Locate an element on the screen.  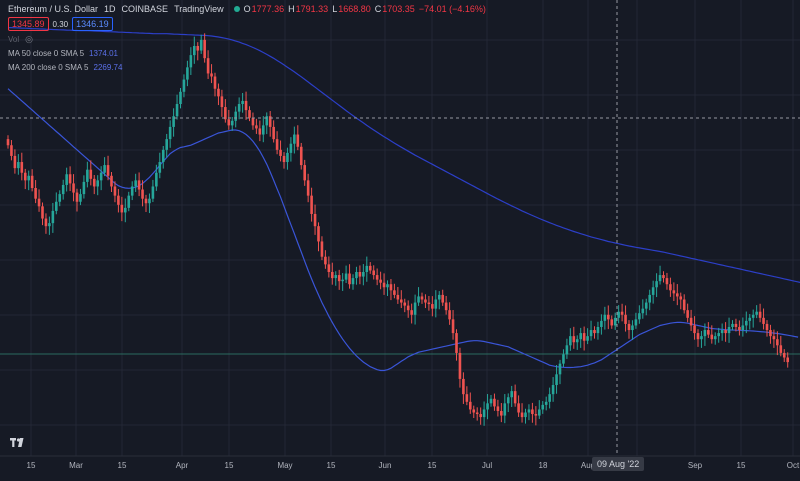
symbol-title: Ethereum / U.S. Dollar is located at coordinates (53, 9).